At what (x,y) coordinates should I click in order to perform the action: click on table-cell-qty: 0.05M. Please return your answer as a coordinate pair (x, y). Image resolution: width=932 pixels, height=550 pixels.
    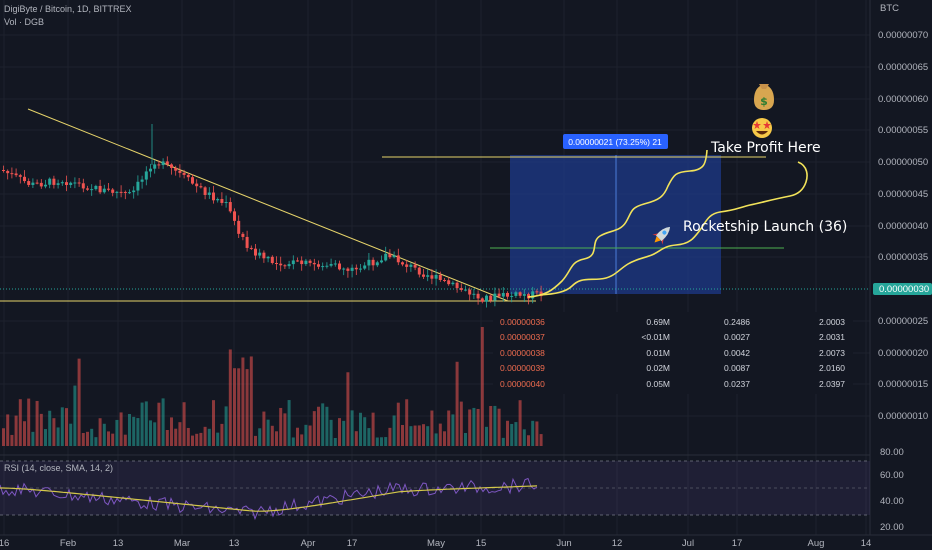
    Looking at the image, I should click on (658, 384).